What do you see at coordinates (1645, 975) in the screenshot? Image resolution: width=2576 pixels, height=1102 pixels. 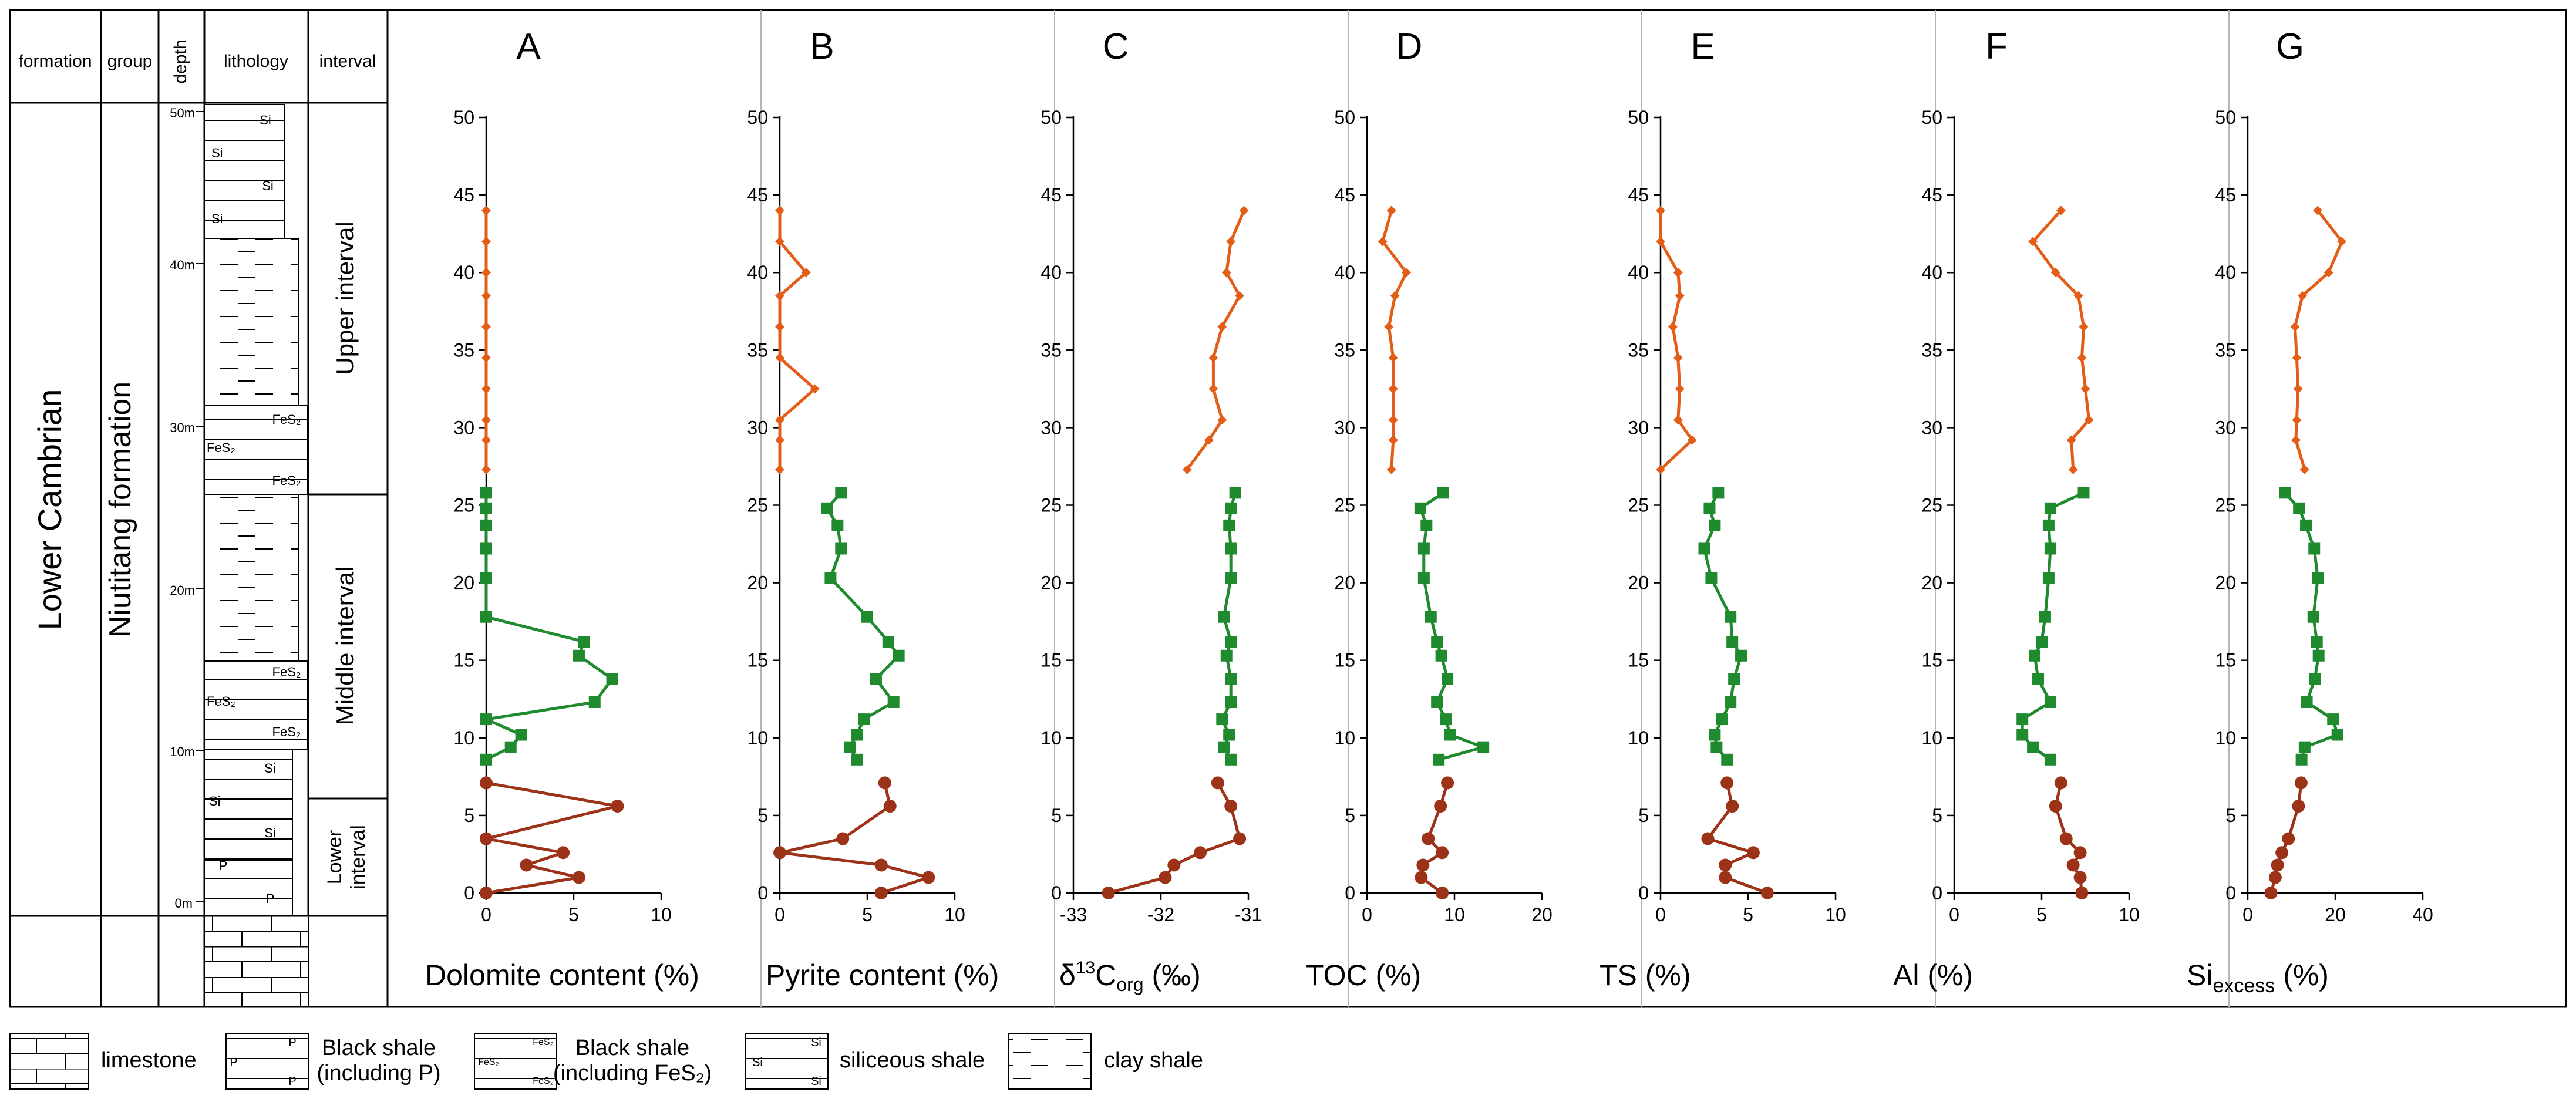 I see `x-axis-label: TS (%)` at bounding box center [1645, 975].